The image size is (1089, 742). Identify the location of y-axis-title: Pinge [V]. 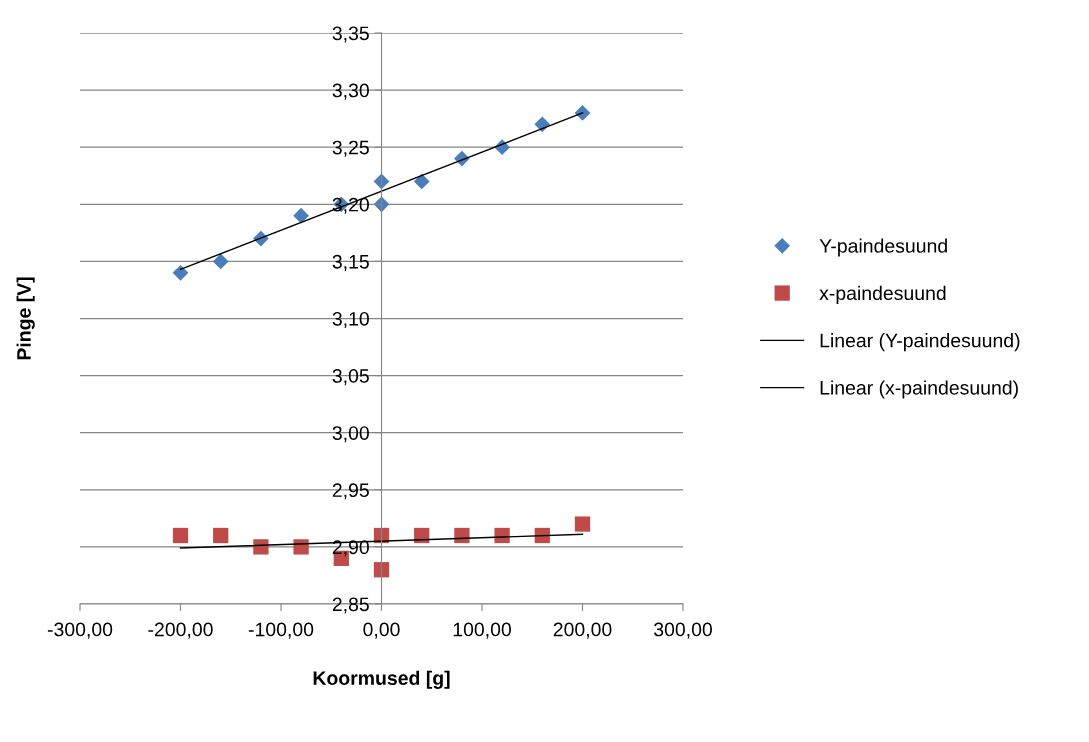
(25, 318).